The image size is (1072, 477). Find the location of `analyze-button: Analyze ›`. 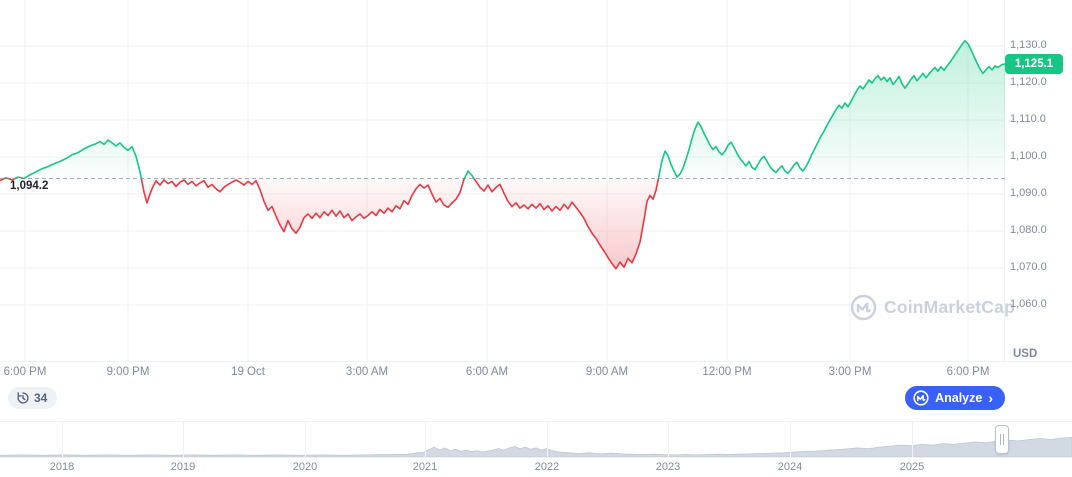

analyze-button: Analyze › is located at coordinates (955, 398).